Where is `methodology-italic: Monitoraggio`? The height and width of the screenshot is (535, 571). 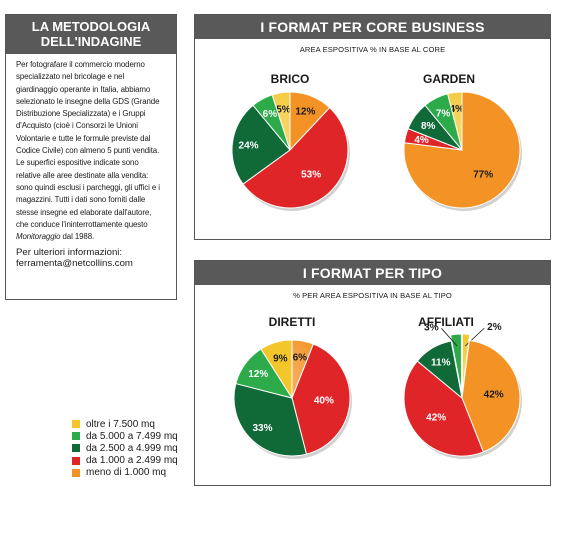 methodology-italic: Monitoraggio is located at coordinates (38, 237).